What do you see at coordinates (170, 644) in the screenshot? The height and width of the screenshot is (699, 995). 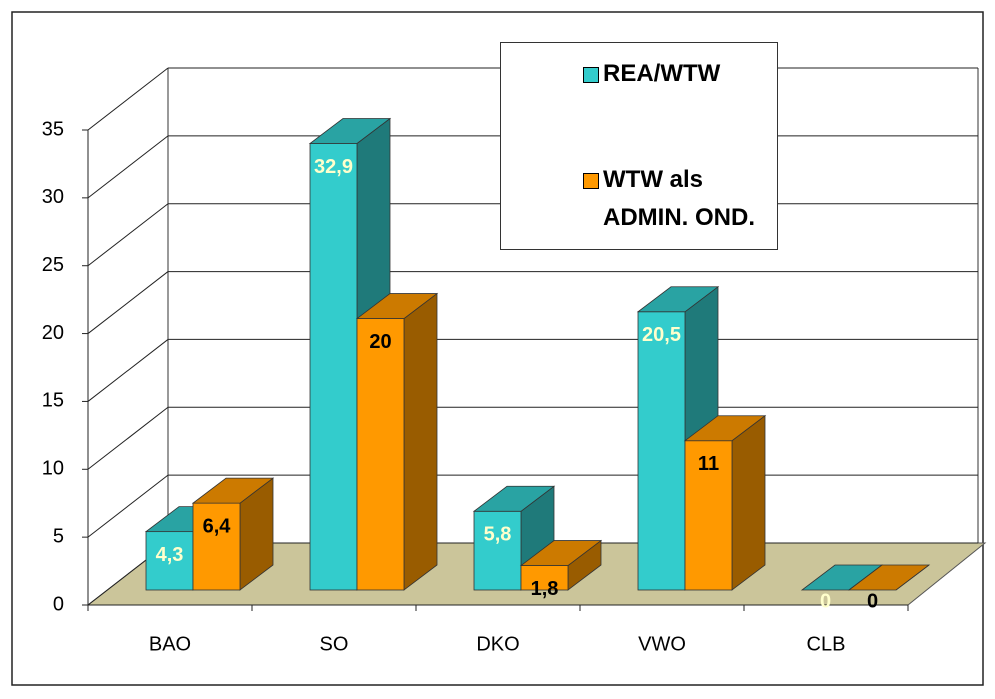 I see `x-tick-label: BAO` at bounding box center [170, 644].